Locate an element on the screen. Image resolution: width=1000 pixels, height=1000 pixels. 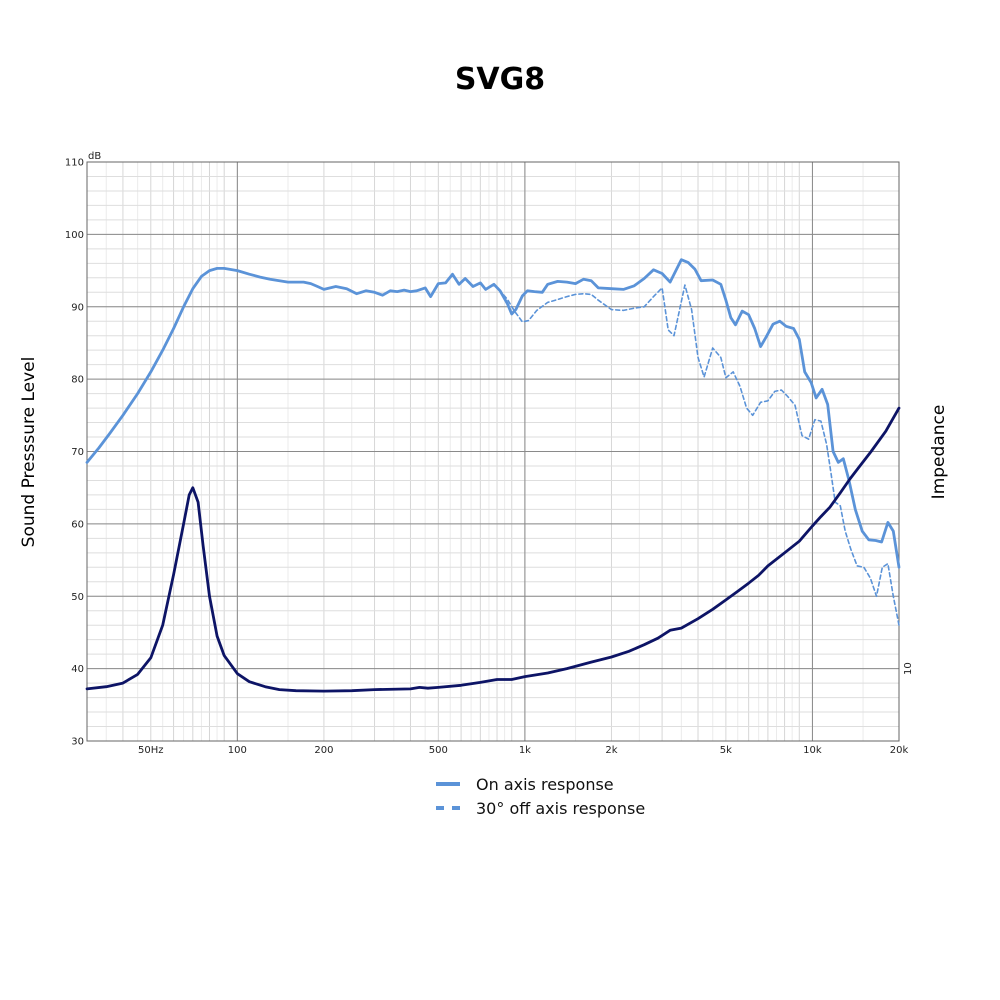
y-tick-label: 40 is located at coordinates (77, 669).